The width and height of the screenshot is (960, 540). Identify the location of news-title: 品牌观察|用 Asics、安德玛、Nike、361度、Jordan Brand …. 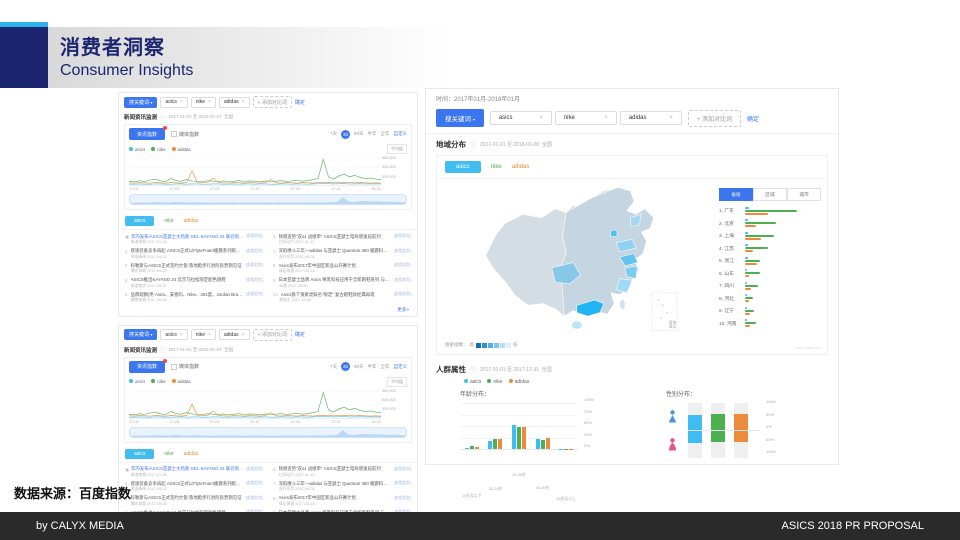
(187, 294).